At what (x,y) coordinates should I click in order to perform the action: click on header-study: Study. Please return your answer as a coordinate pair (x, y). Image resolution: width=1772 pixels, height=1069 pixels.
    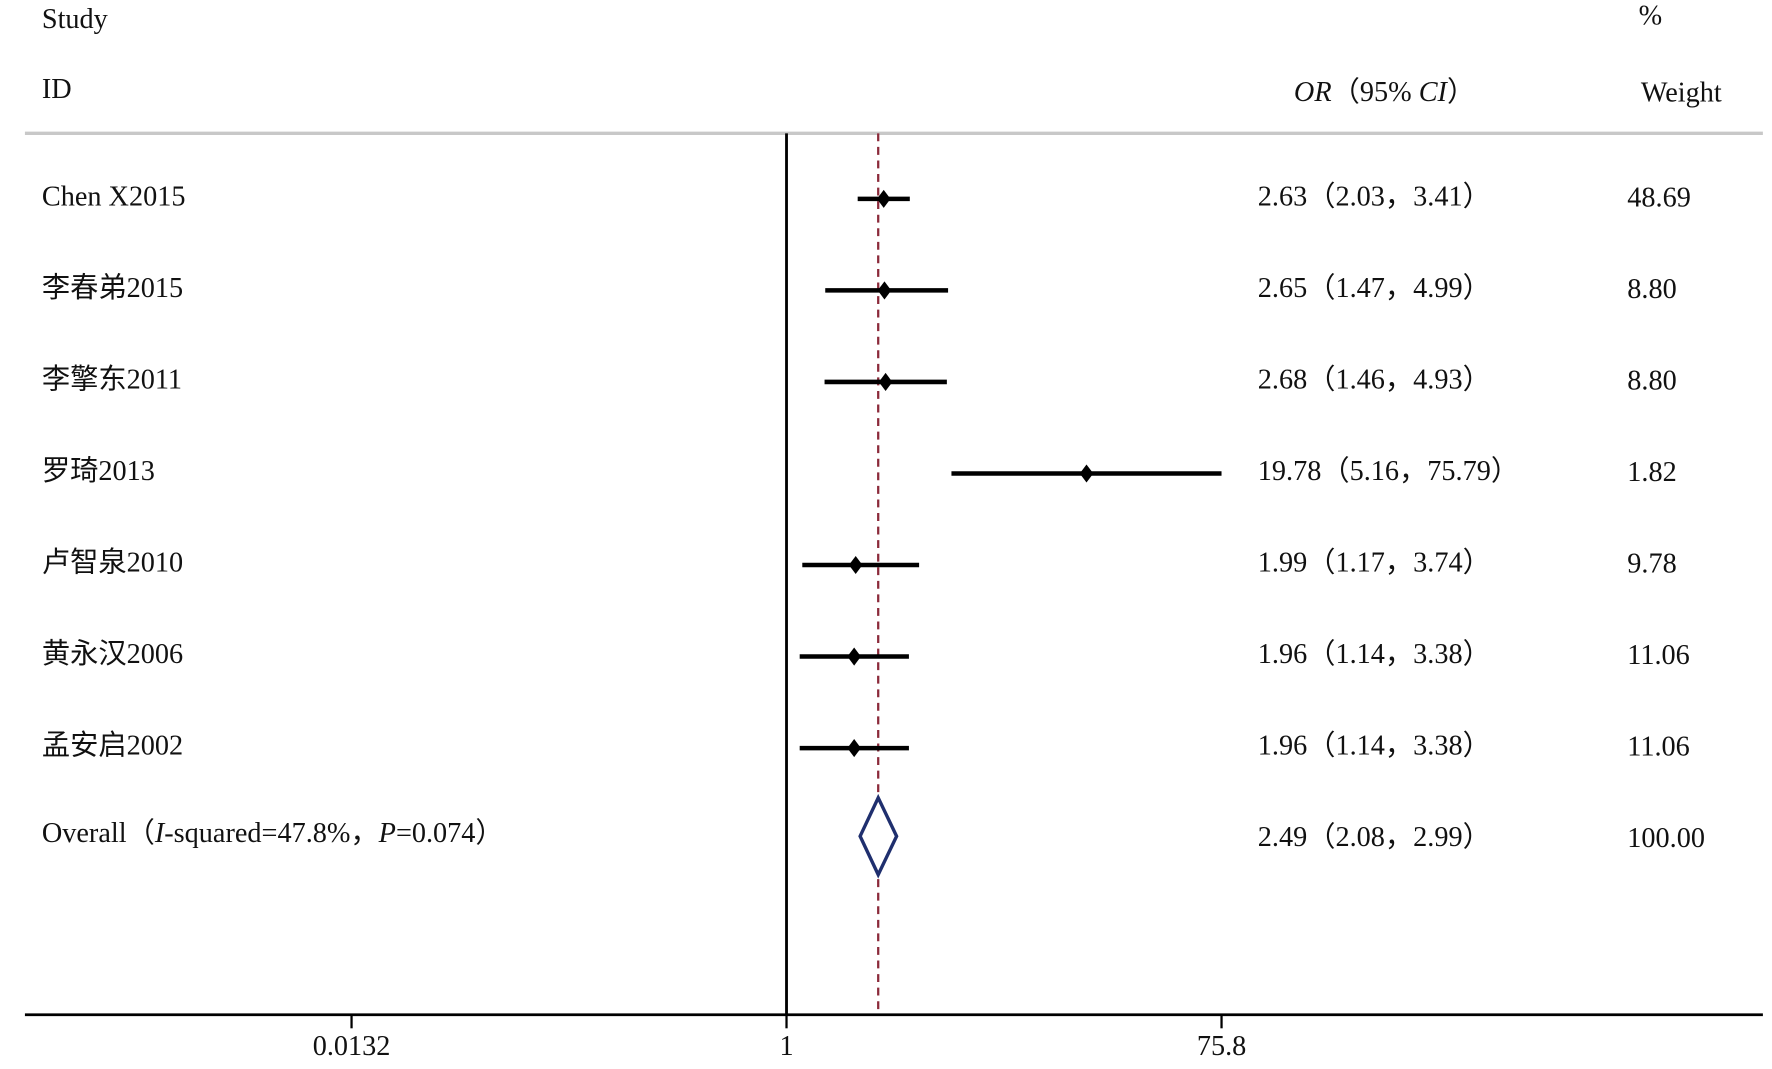
    Looking at the image, I should click on (75, 19).